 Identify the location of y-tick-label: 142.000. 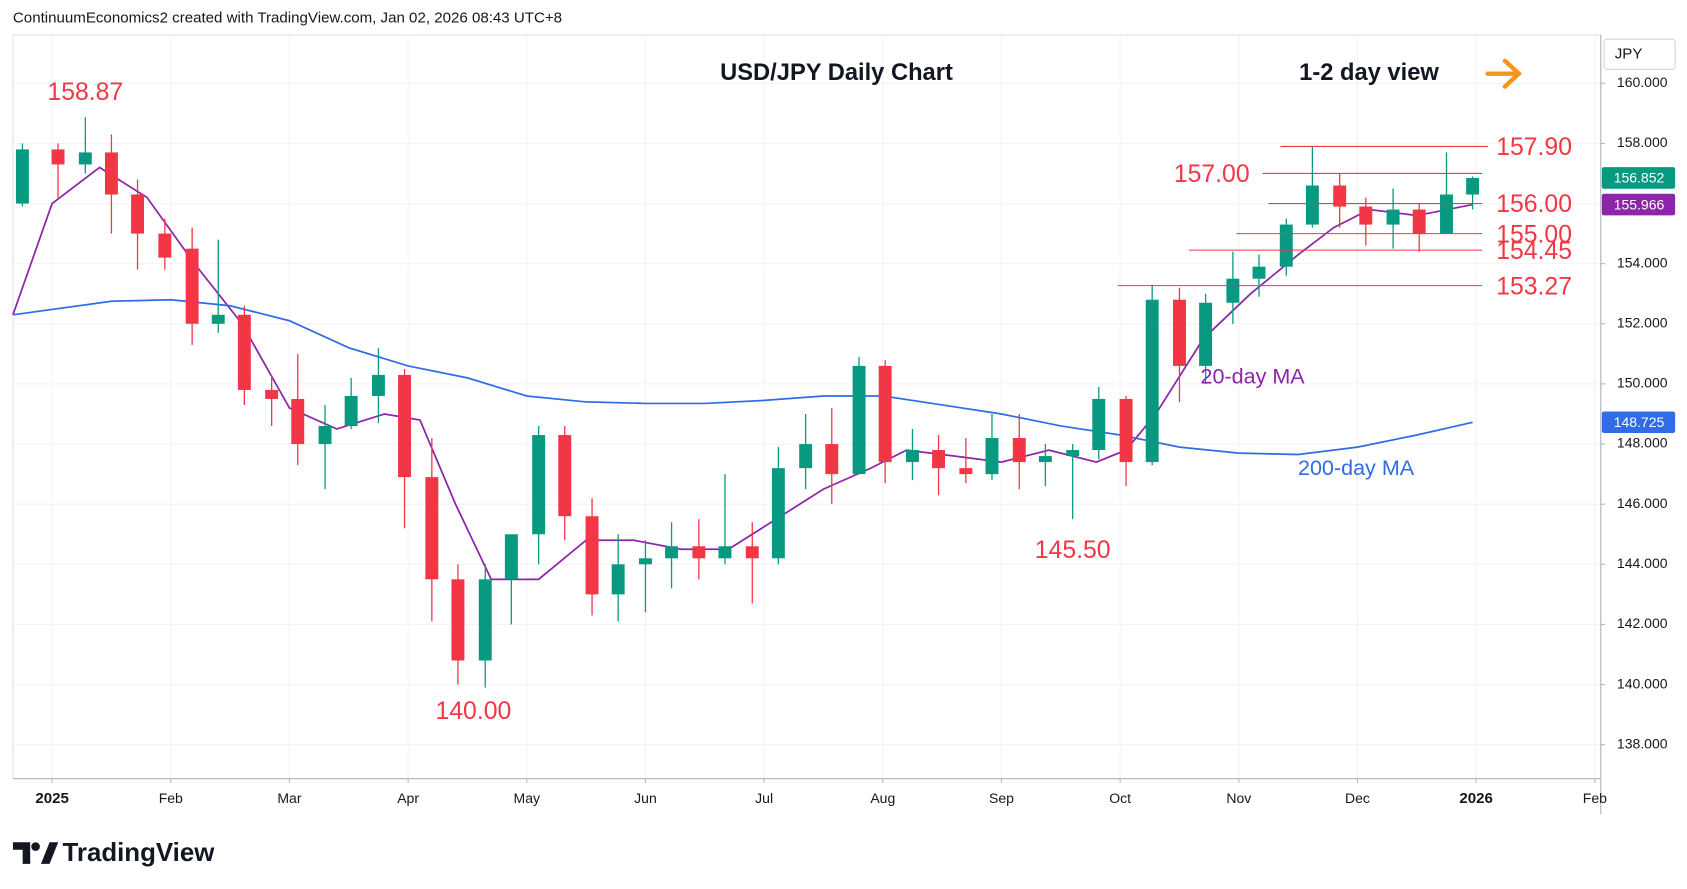
(1642, 623).